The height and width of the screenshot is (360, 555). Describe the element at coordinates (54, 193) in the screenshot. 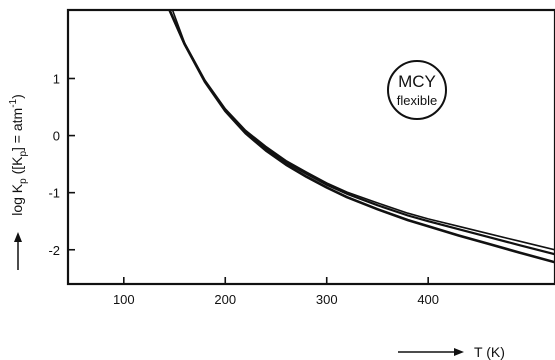

I see `y-tick-label: -1` at that location.